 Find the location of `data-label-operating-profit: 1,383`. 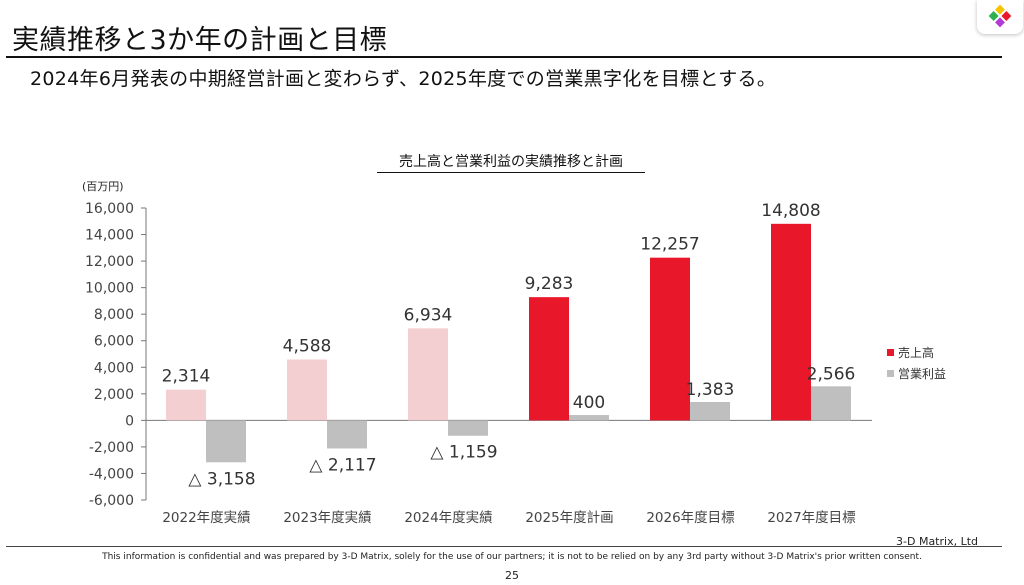

data-label-operating-profit: 1,383 is located at coordinates (710, 390).